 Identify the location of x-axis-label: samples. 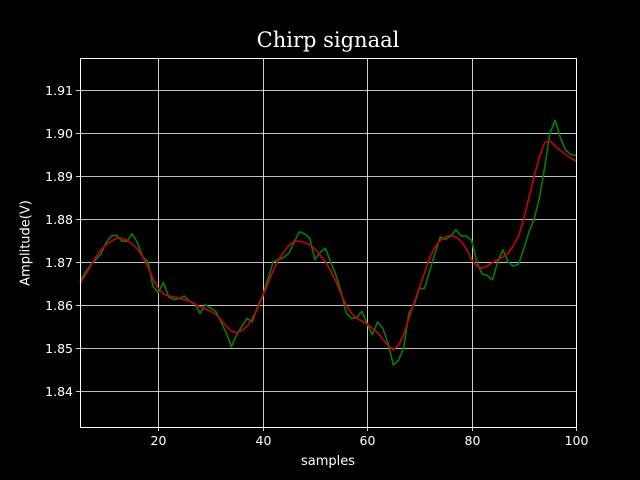
(328, 461).